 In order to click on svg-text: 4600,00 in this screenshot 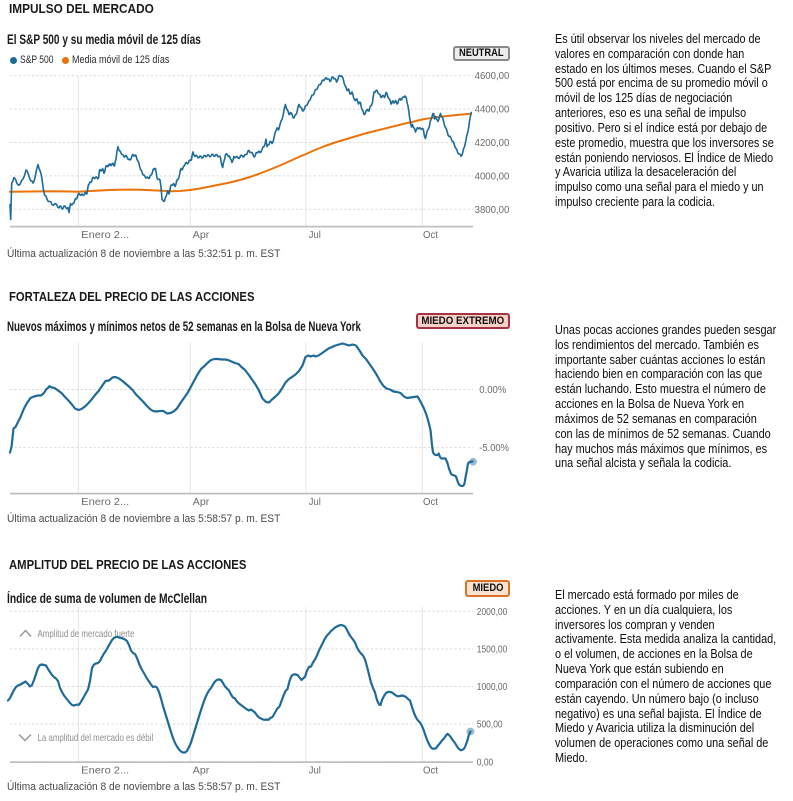, I will do `click(492, 76)`.